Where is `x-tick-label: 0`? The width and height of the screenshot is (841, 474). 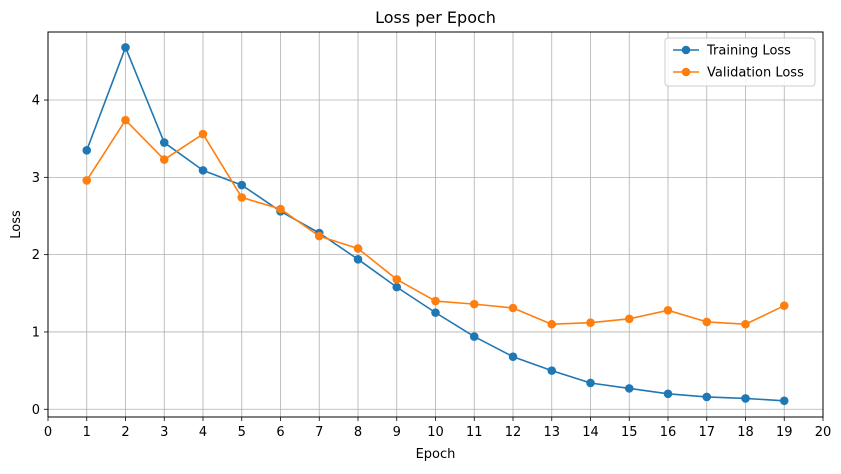
x-tick-label: 0 is located at coordinates (48, 432).